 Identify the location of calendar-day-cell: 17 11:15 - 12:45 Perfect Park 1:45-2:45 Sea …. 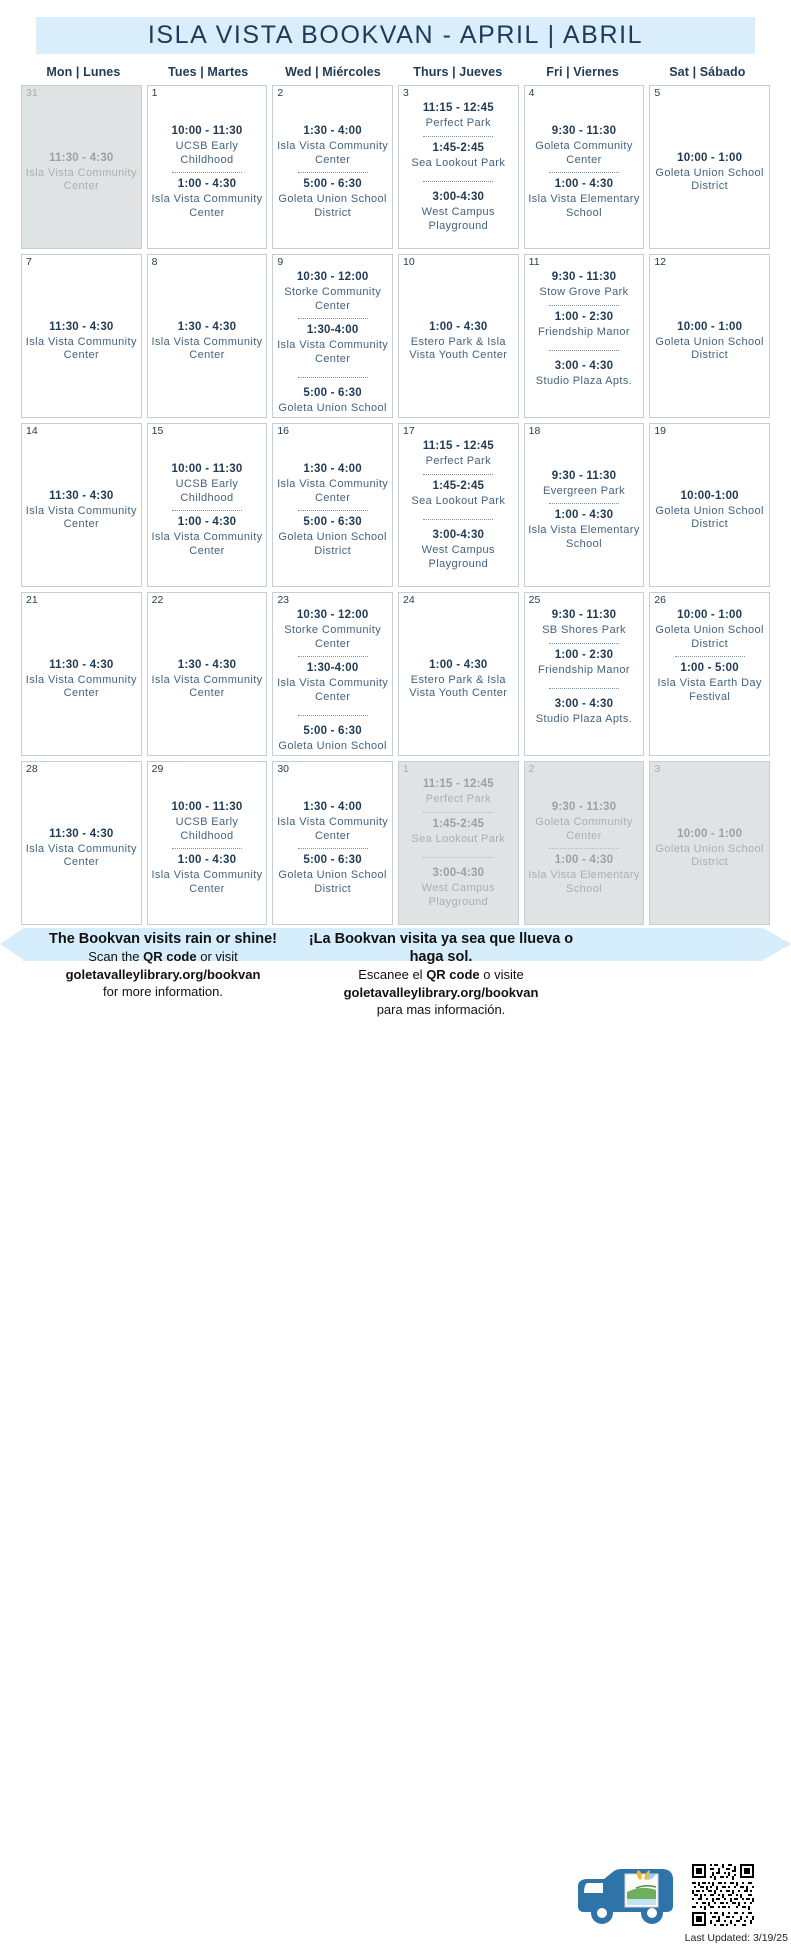
(458, 505).